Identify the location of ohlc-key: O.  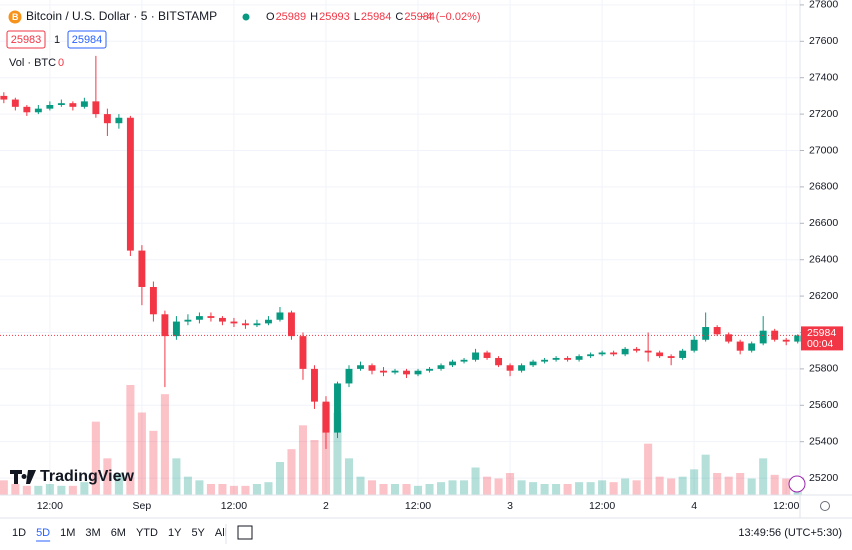
(270, 17).